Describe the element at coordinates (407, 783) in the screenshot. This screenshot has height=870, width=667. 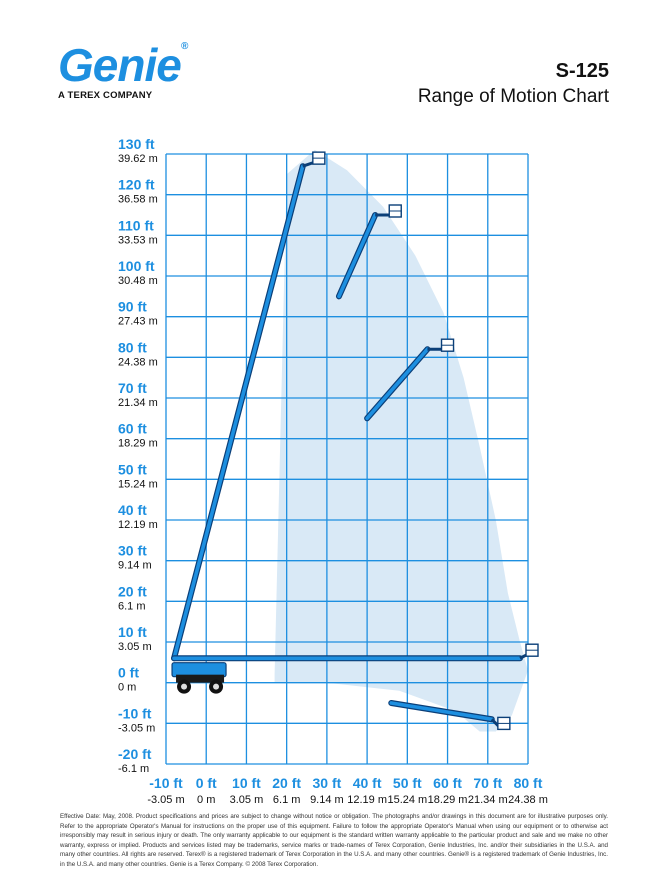
I see `x-tick-label-ft: 50 ft` at that location.